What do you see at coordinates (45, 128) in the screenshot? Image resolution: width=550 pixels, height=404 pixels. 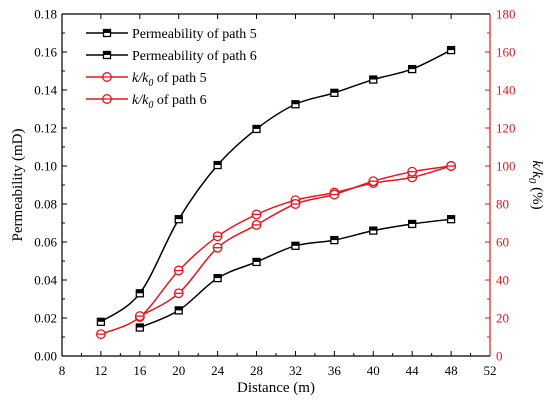 I see `y-left-tick-label: 0.12` at bounding box center [45, 128].